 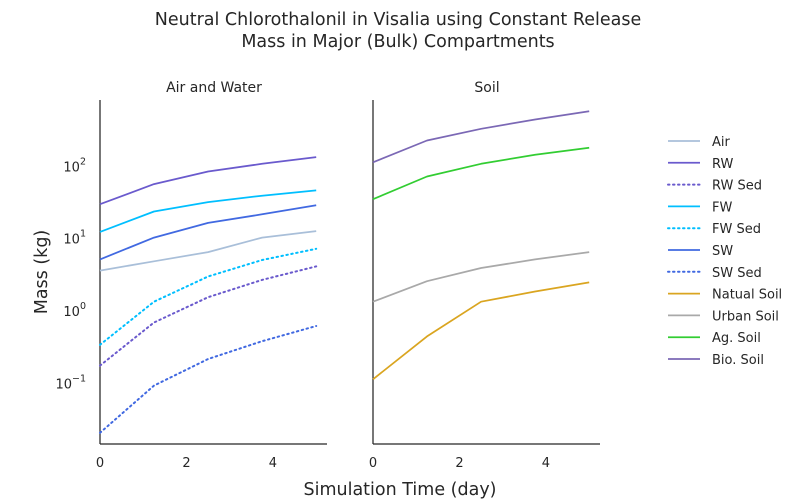 I want to click on legend-label-sw: SW, so click(x=722, y=251).